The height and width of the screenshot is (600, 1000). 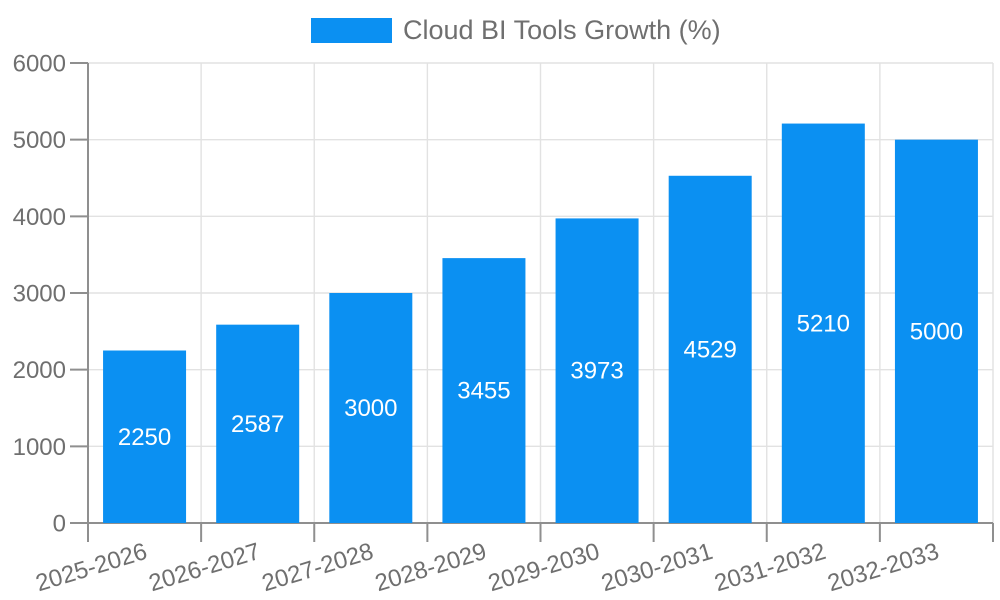 What do you see at coordinates (318, 567) in the screenshot?
I see `x-tick-label: 2027-2028` at bounding box center [318, 567].